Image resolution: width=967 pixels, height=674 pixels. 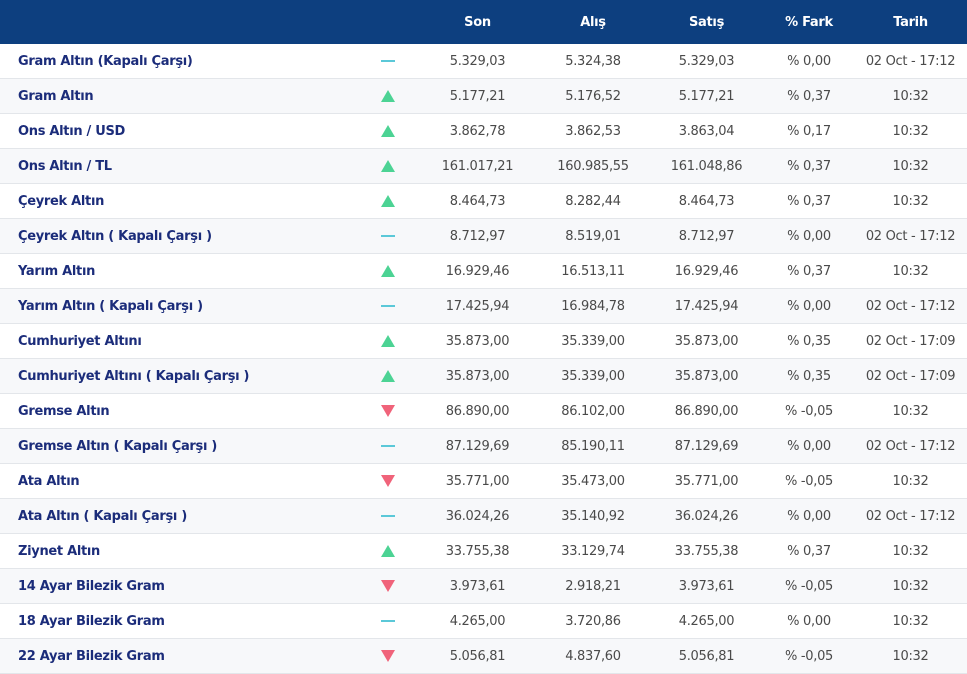 What do you see at coordinates (91, 656) in the screenshot?
I see `row-name-link: 22 Ayar Bilezik Gram` at bounding box center [91, 656].